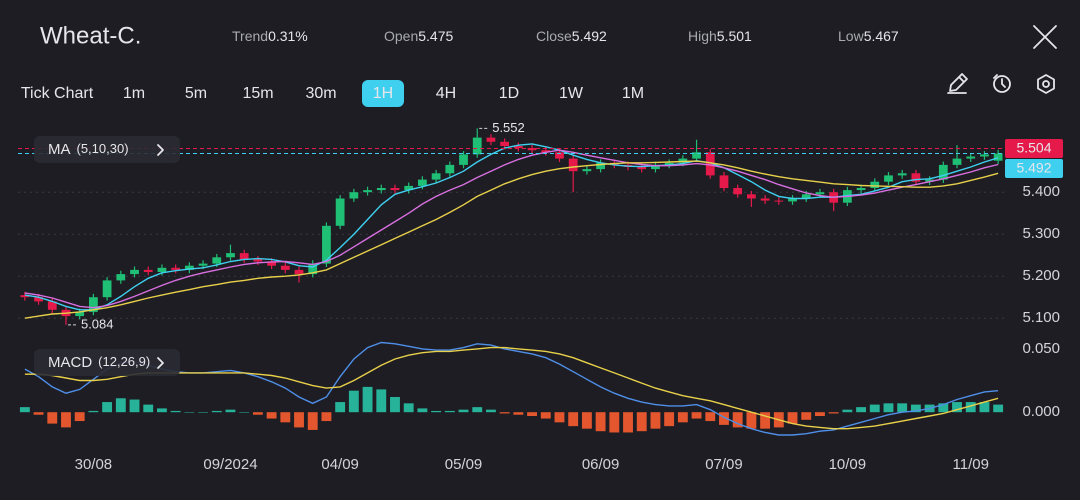  Describe the element at coordinates (1041, 348) in the screenshot. I see `y-tick-label: 0.050` at that location.